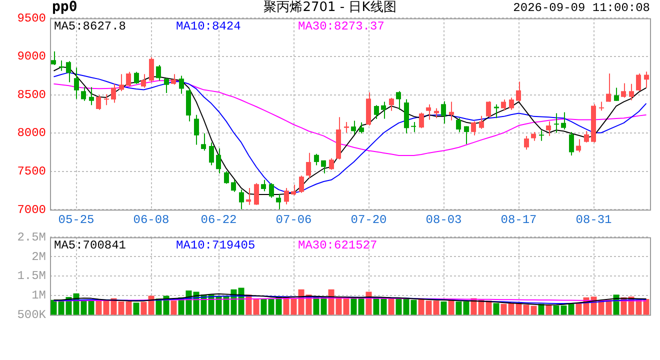 The image size is (660, 360). I want to click on text: MA30:8273.37, so click(341, 26).